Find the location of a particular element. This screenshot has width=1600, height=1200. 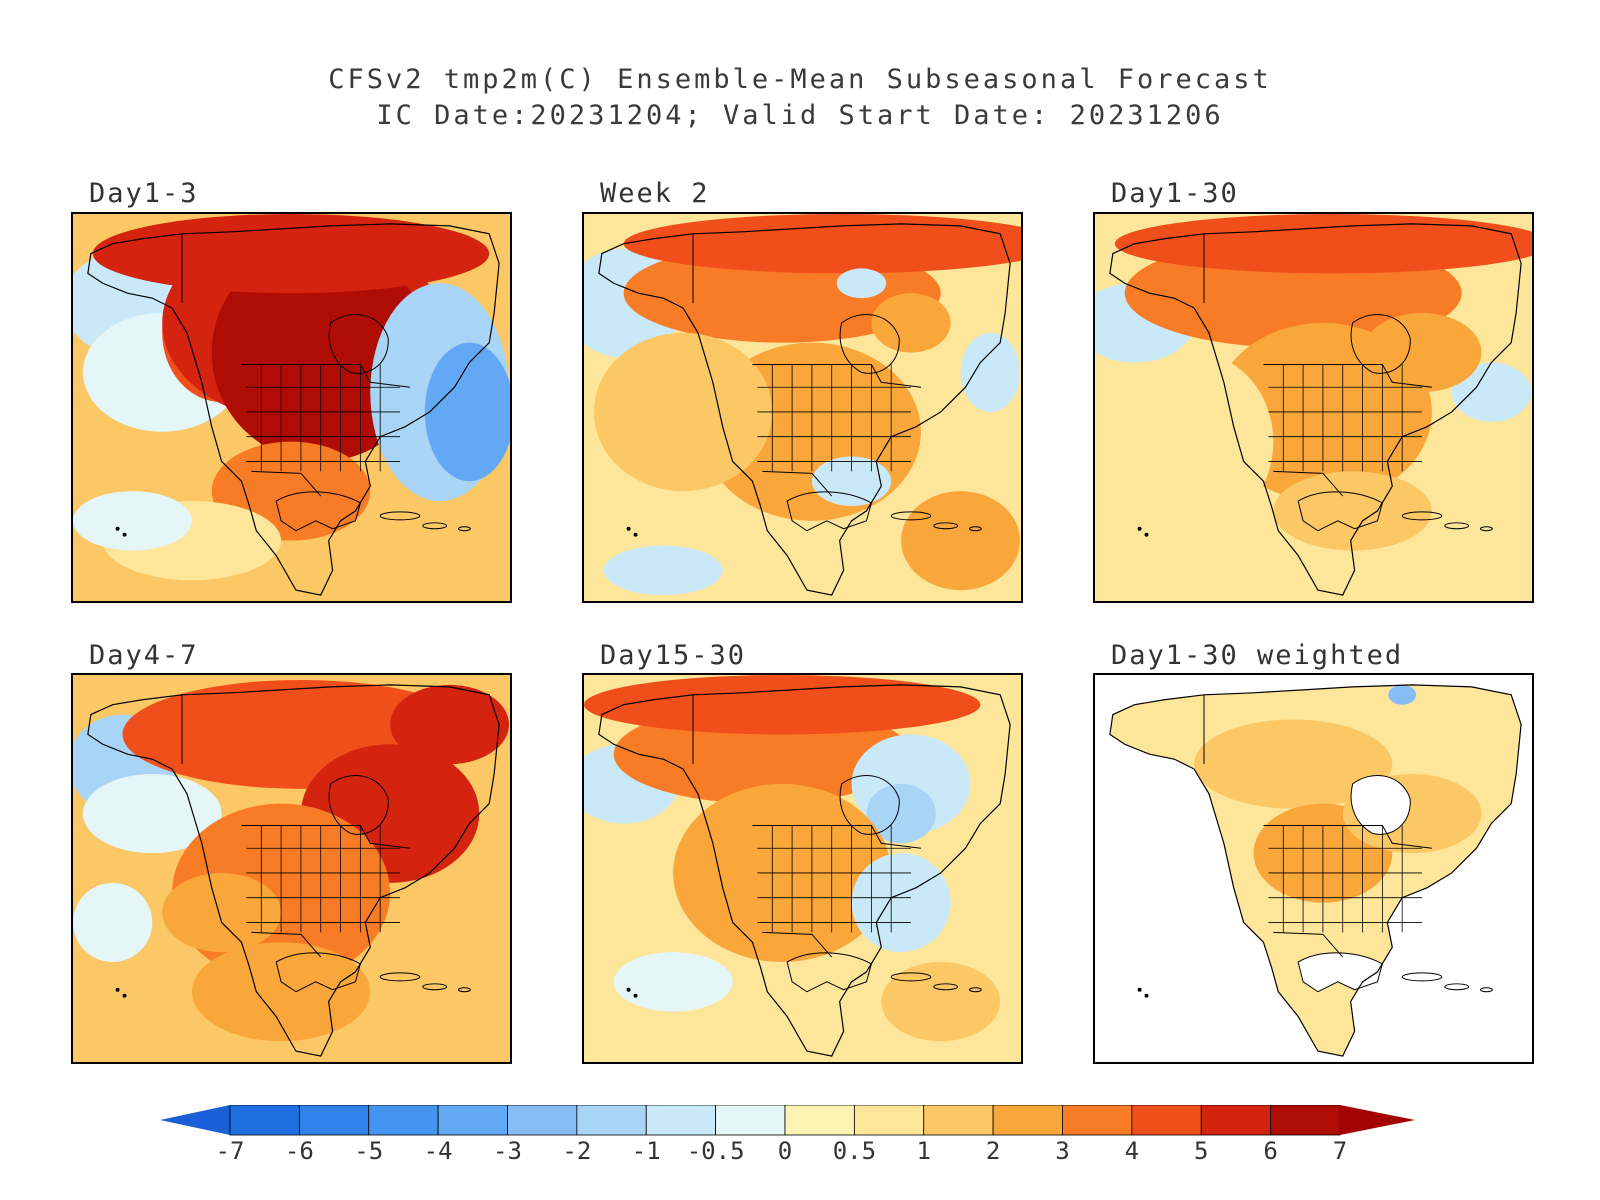

legend-tick-label: -2 is located at coordinates (576, 1151).